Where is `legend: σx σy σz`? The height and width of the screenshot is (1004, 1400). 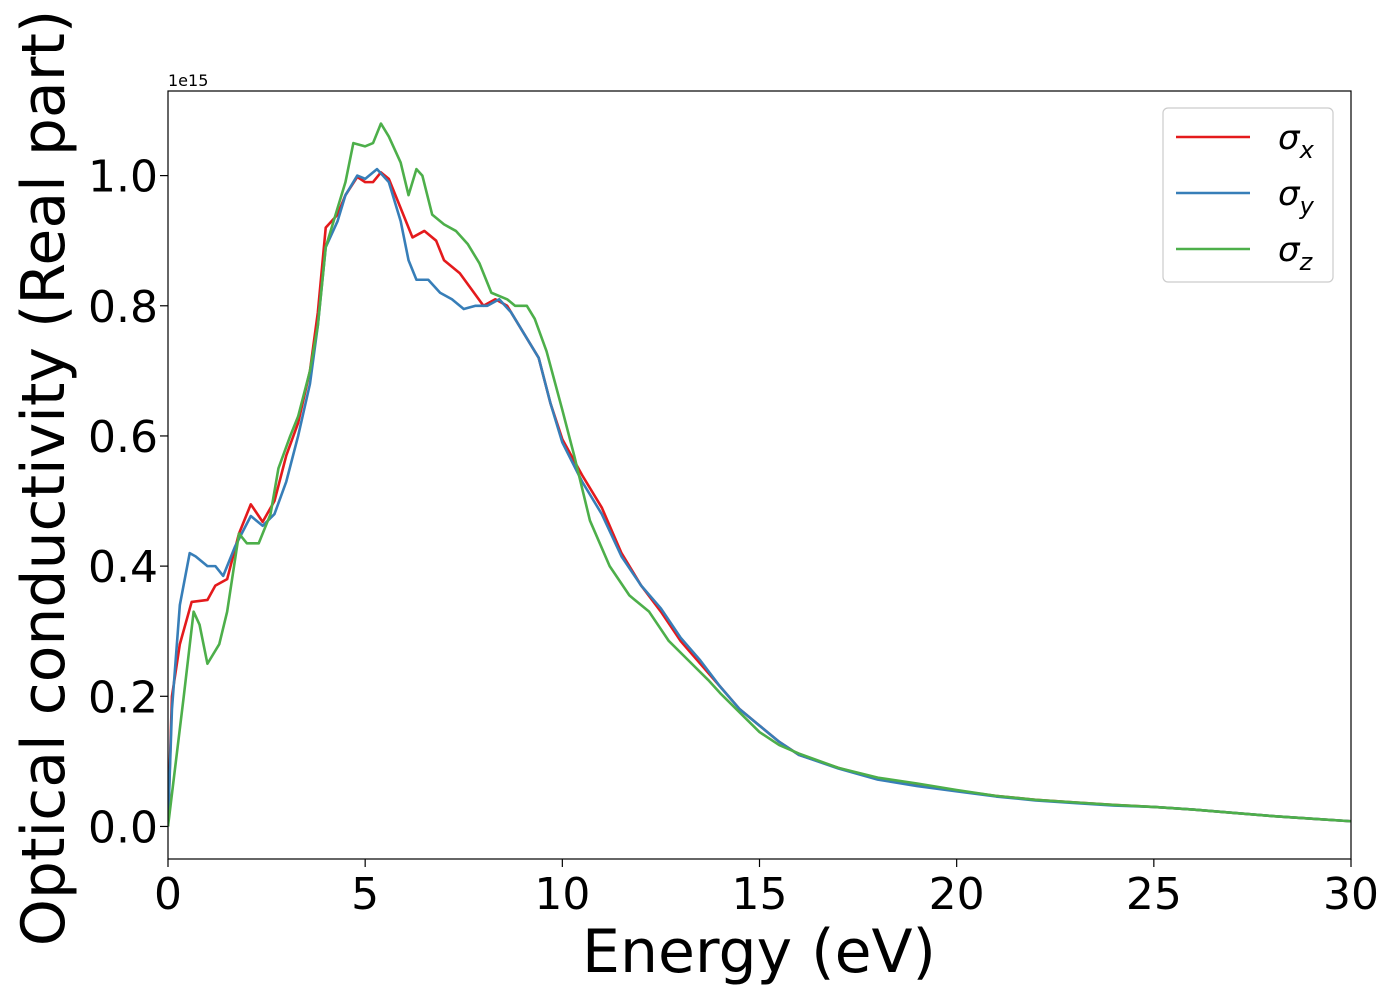
legend: σx σy σz is located at coordinates (1248, 195).